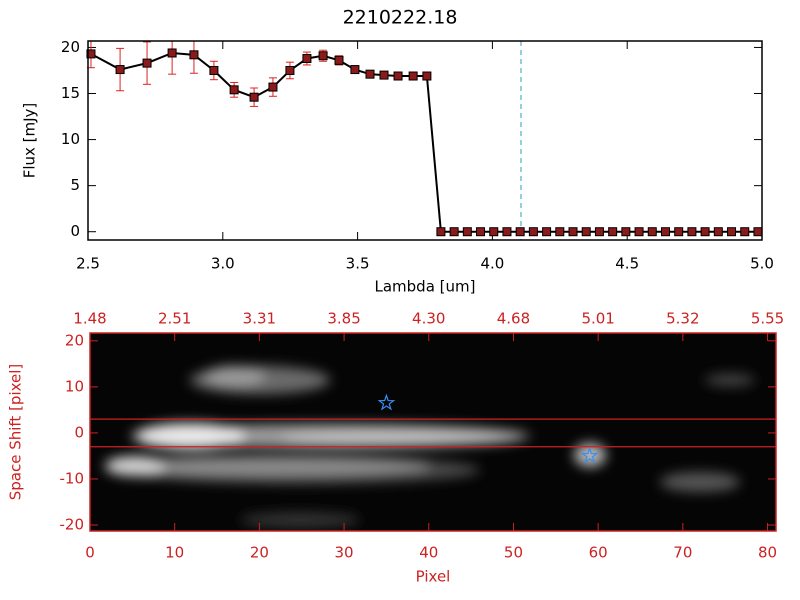 The height and width of the screenshot is (600, 800). What do you see at coordinates (598, 553) in the screenshot?
I see `x-tick-label: 60` at bounding box center [598, 553].